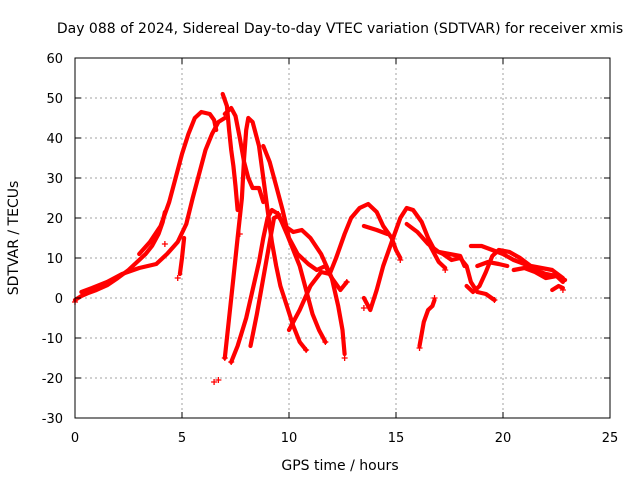 This screenshot has width=640, height=480. Describe the element at coordinates (610, 438) in the screenshot. I see `x-tick-label: 25` at that location.